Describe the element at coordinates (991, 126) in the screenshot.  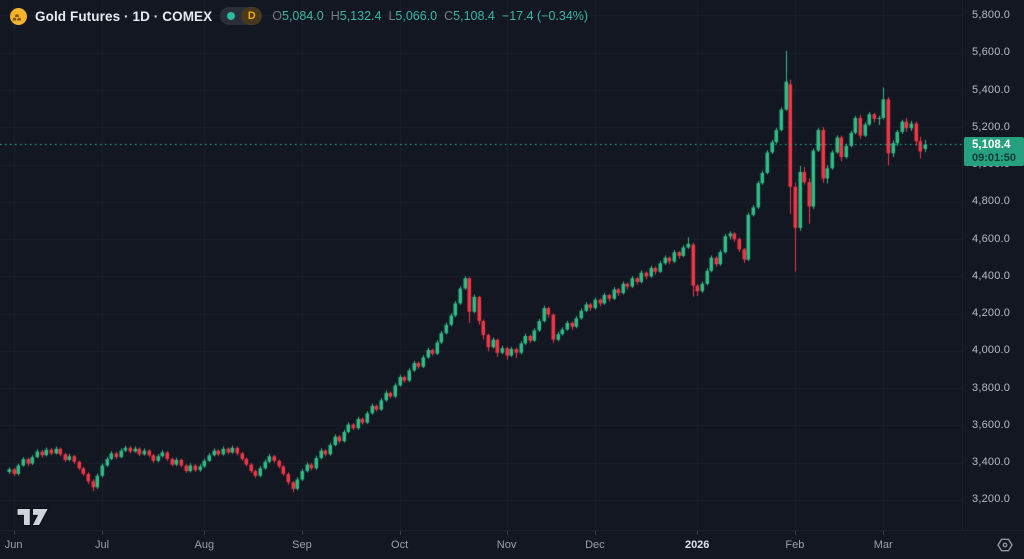
I see `price-axis-label: 5,200.0` at that location.